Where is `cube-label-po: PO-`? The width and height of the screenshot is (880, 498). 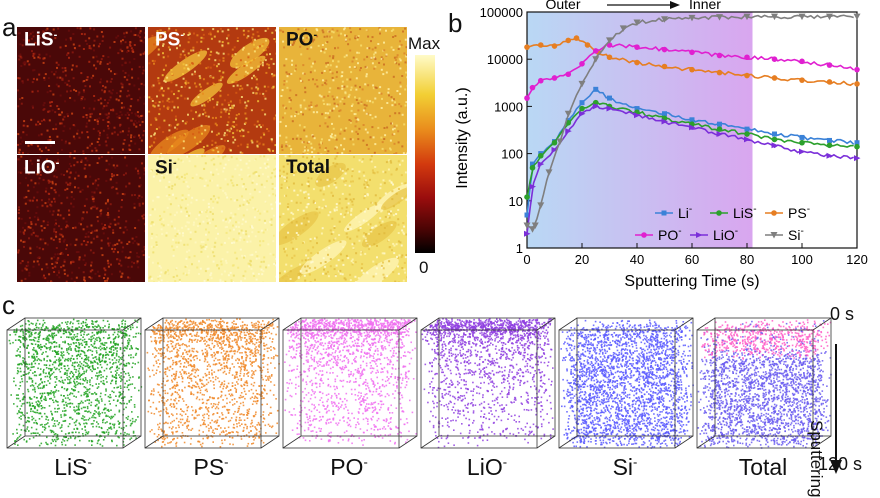 cube-label-po: PO- is located at coordinates (349, 467).